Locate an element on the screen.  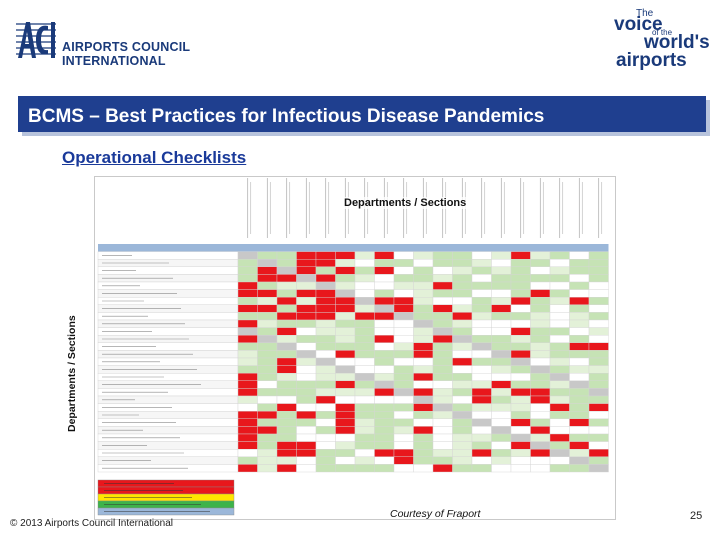
aci-logo-icon is located at coordinates (36, 40).